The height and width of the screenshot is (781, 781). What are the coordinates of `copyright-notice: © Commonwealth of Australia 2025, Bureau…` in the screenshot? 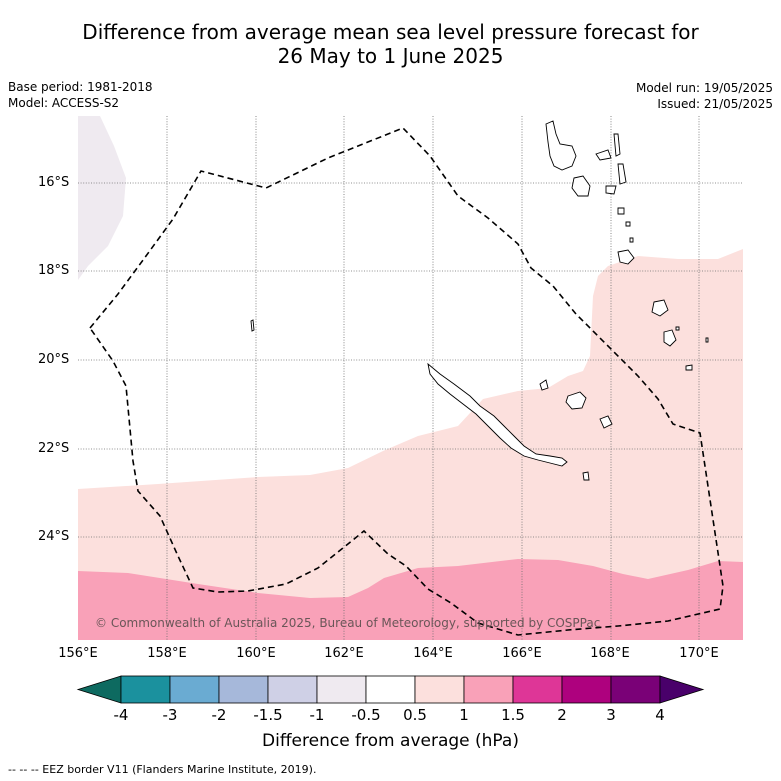 It's located at (347, 623).